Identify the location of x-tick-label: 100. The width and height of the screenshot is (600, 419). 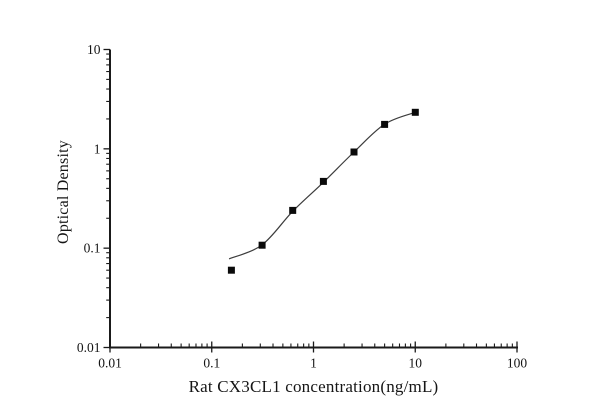
(517, 363).